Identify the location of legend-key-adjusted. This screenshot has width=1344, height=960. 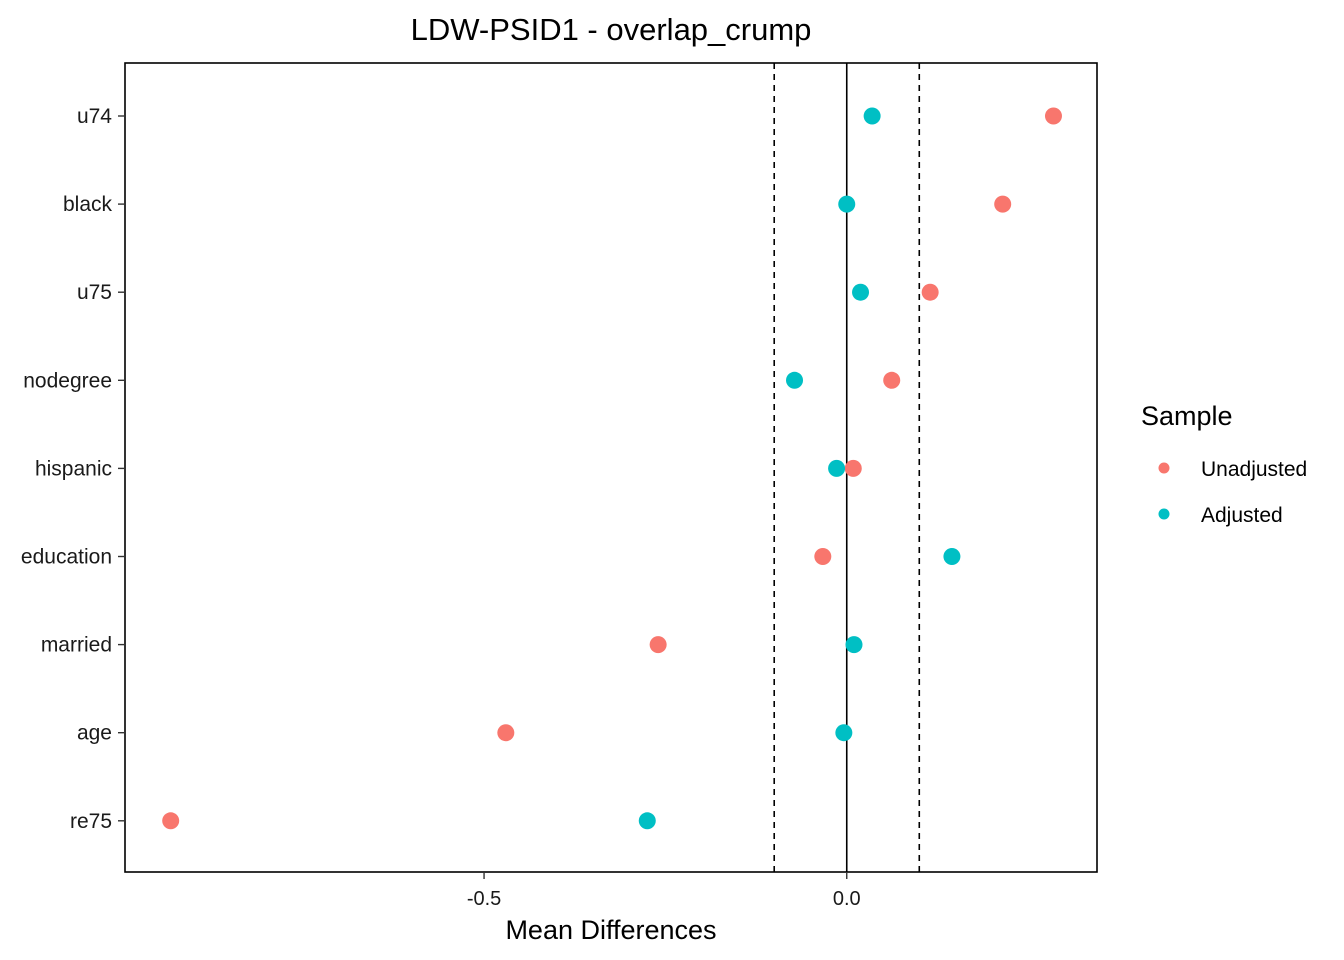
(1164, 514).